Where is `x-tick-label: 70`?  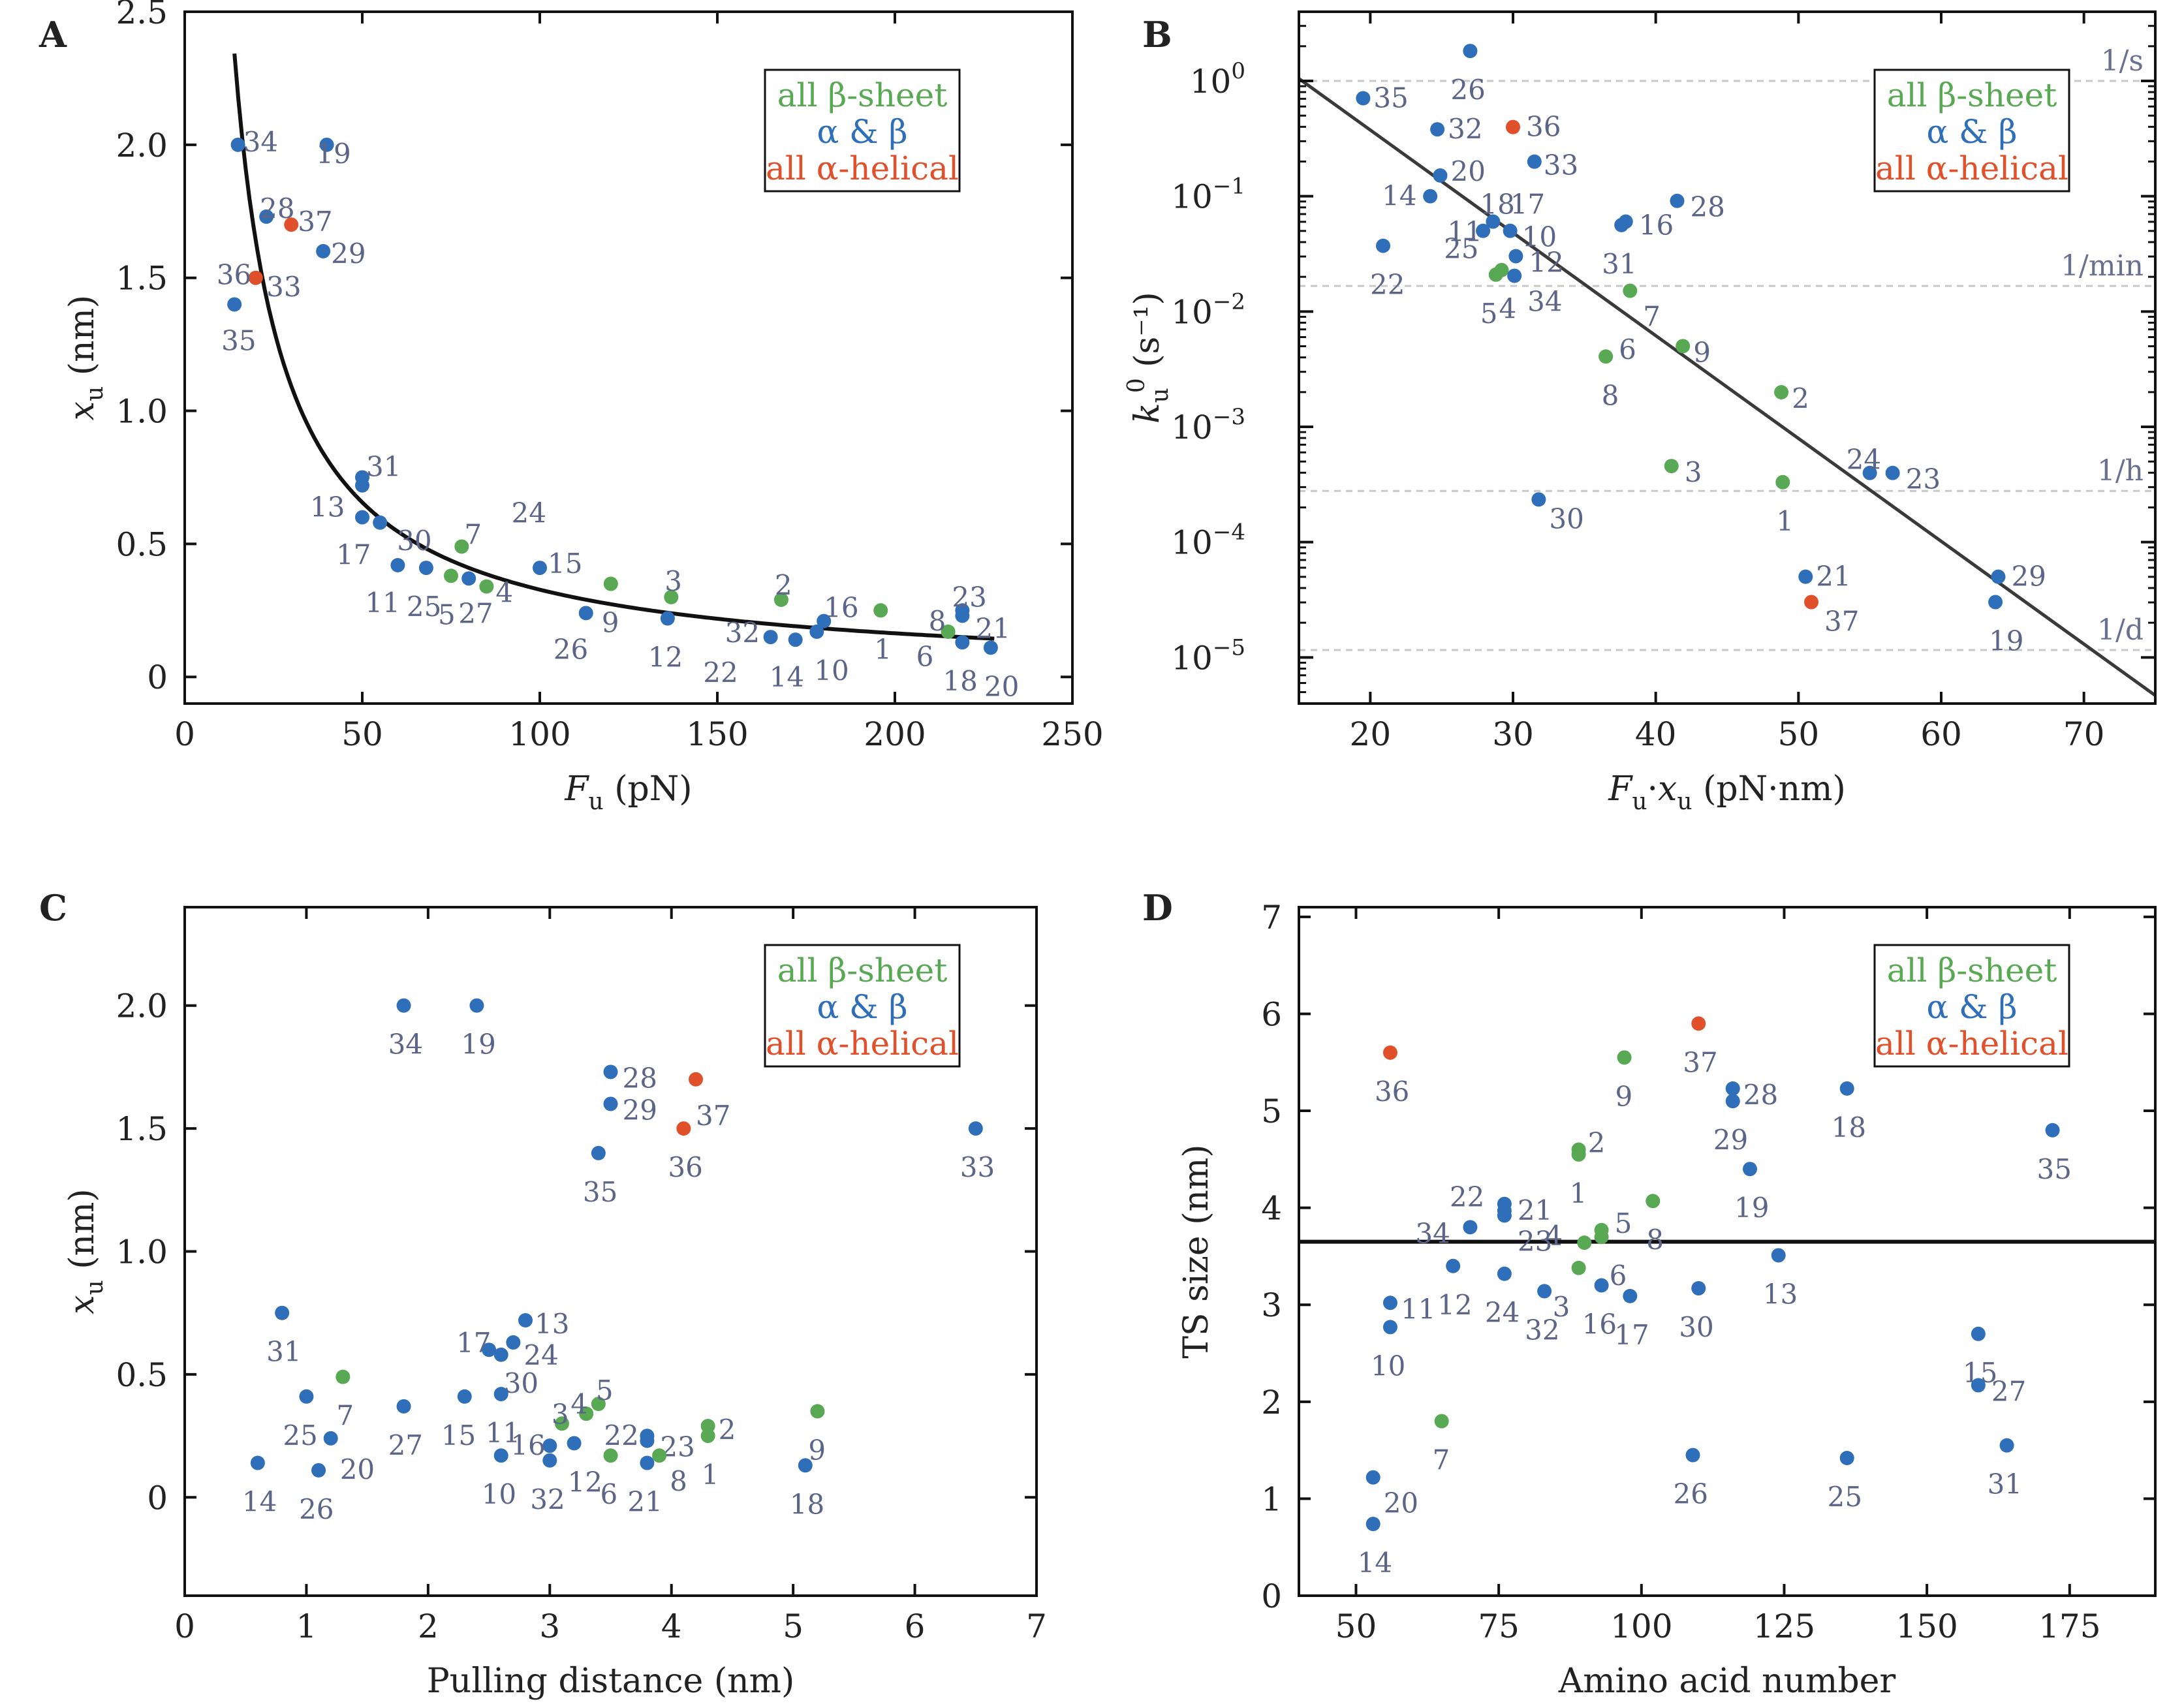 x-tick-label: 70 is located at coordinates (2084, 734).